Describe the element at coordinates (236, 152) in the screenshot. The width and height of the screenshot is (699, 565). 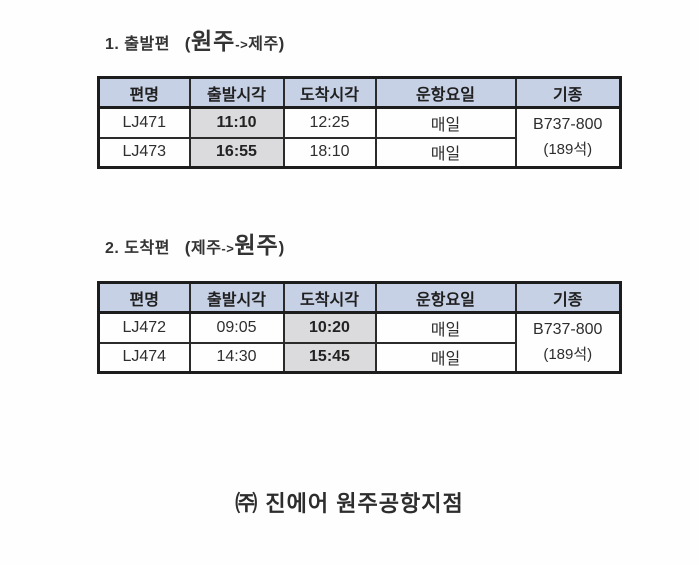
I see `departure-time-cell: 16:55` at that location.